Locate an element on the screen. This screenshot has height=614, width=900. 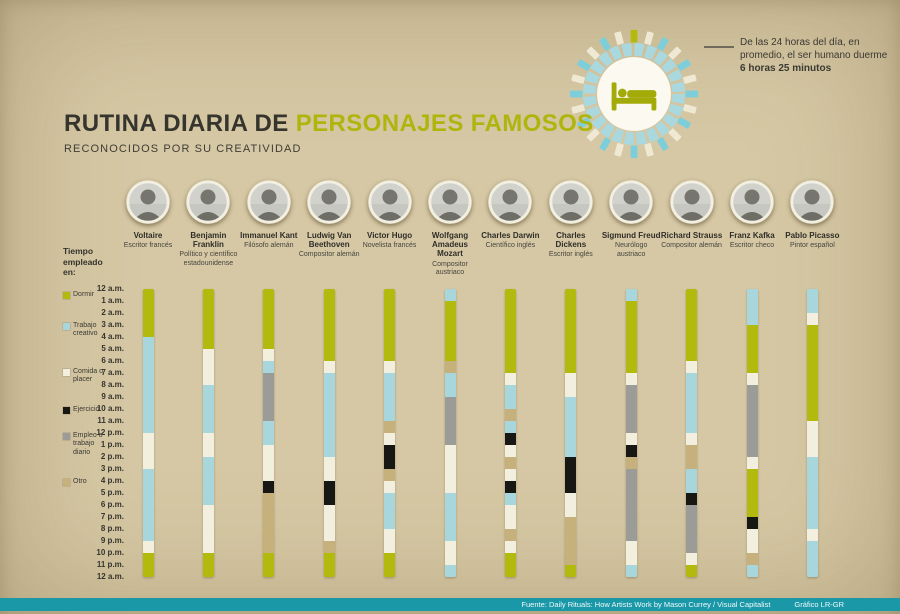
person-role: Pintor español is located at coordinates (812, 246).